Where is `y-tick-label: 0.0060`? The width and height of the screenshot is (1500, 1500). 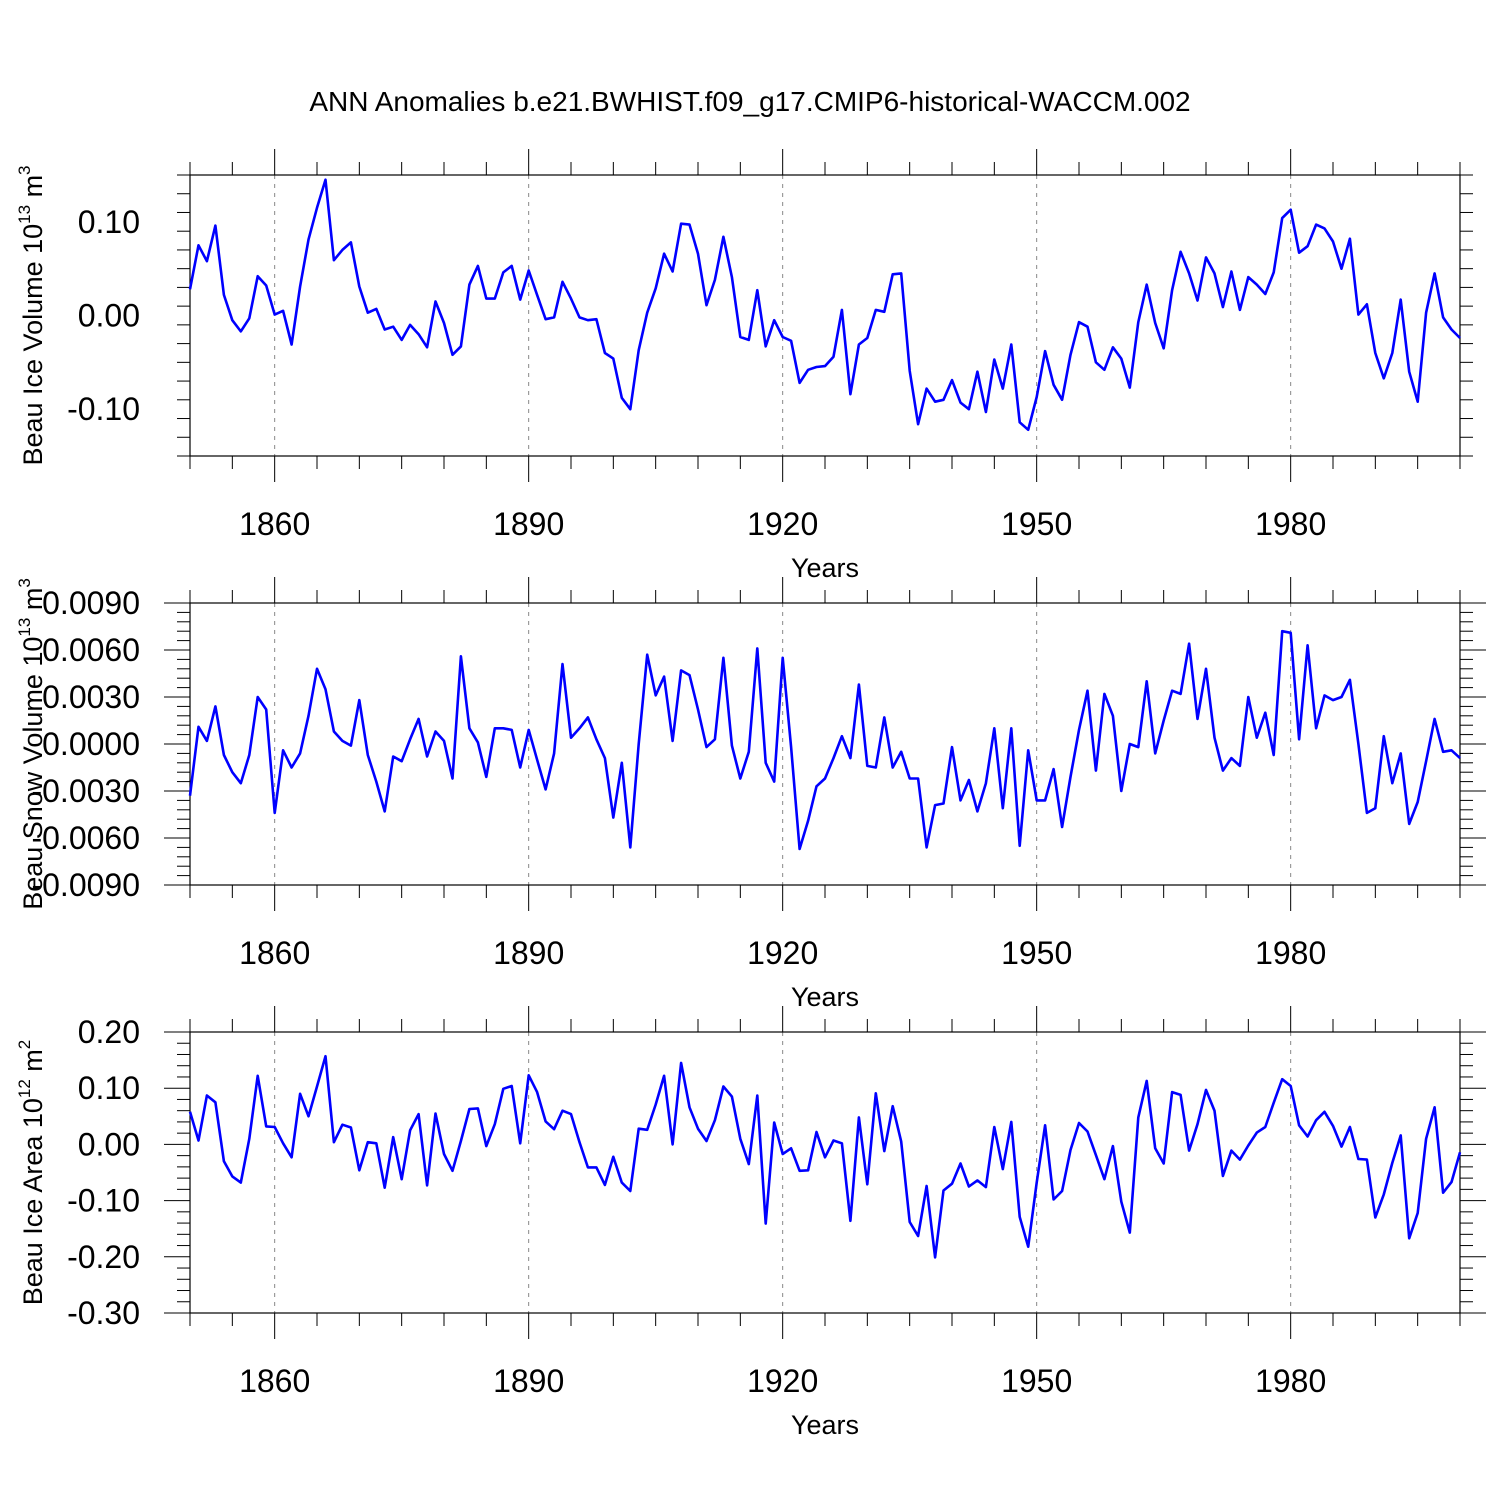
y-tick-label: 0.0060 is located at coordinates (91, 650).